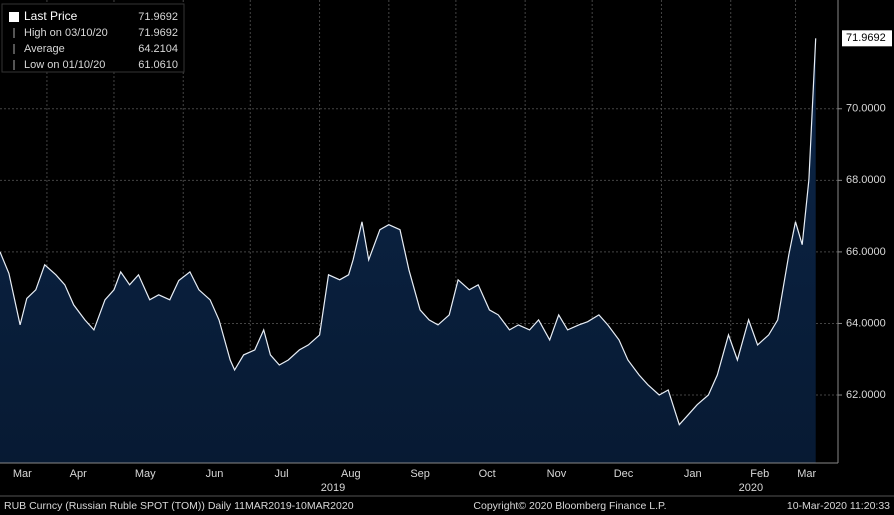 This screenshot has height=515, width=894. Describe the element at coordinates (866, 395) in the screenshot. I see `y-tick-label: 62.0000` at that location.